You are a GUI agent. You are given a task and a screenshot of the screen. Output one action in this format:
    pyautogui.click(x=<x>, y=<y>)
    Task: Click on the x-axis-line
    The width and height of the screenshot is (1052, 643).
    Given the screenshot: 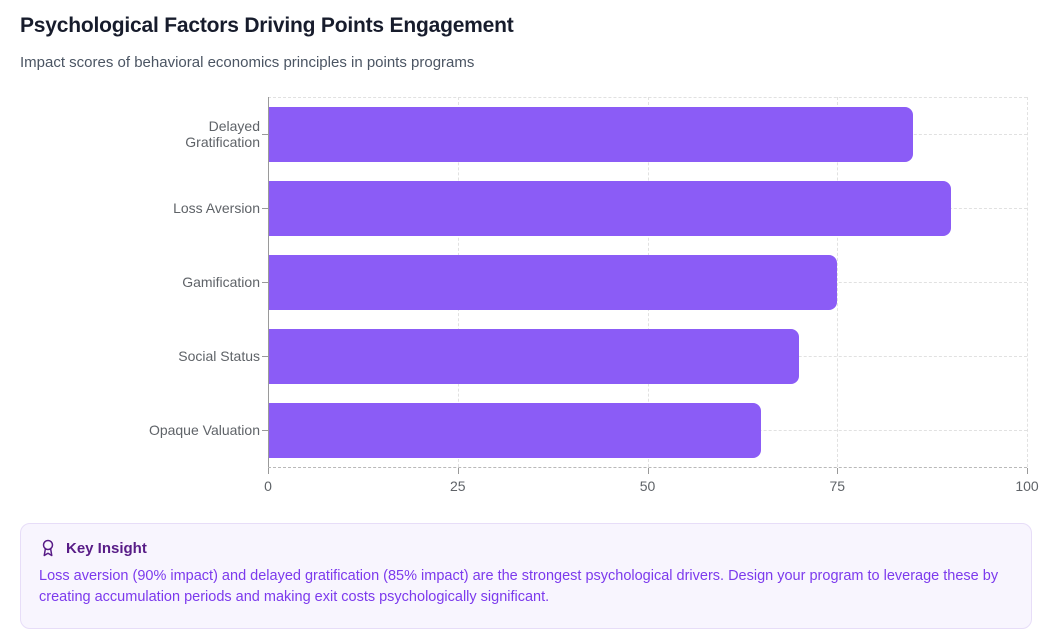 What is the action you would take?
    pyautogui.click(x=647, y=467)
    